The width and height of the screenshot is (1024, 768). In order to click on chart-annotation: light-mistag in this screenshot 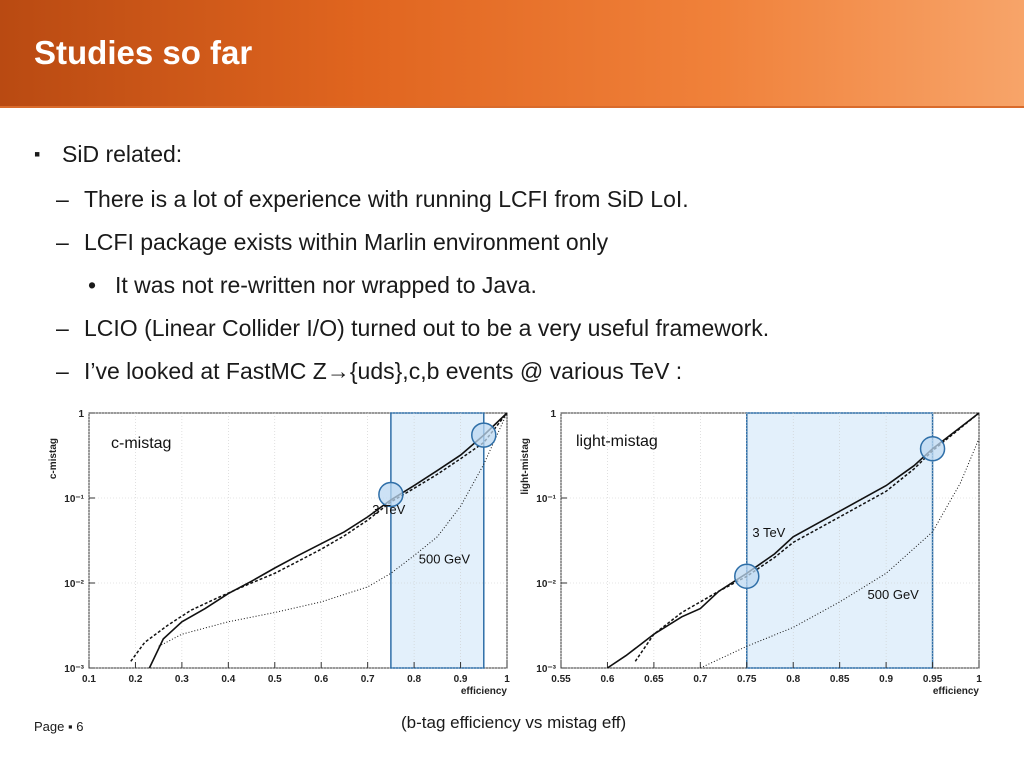, I will do `click(617, 441)`.